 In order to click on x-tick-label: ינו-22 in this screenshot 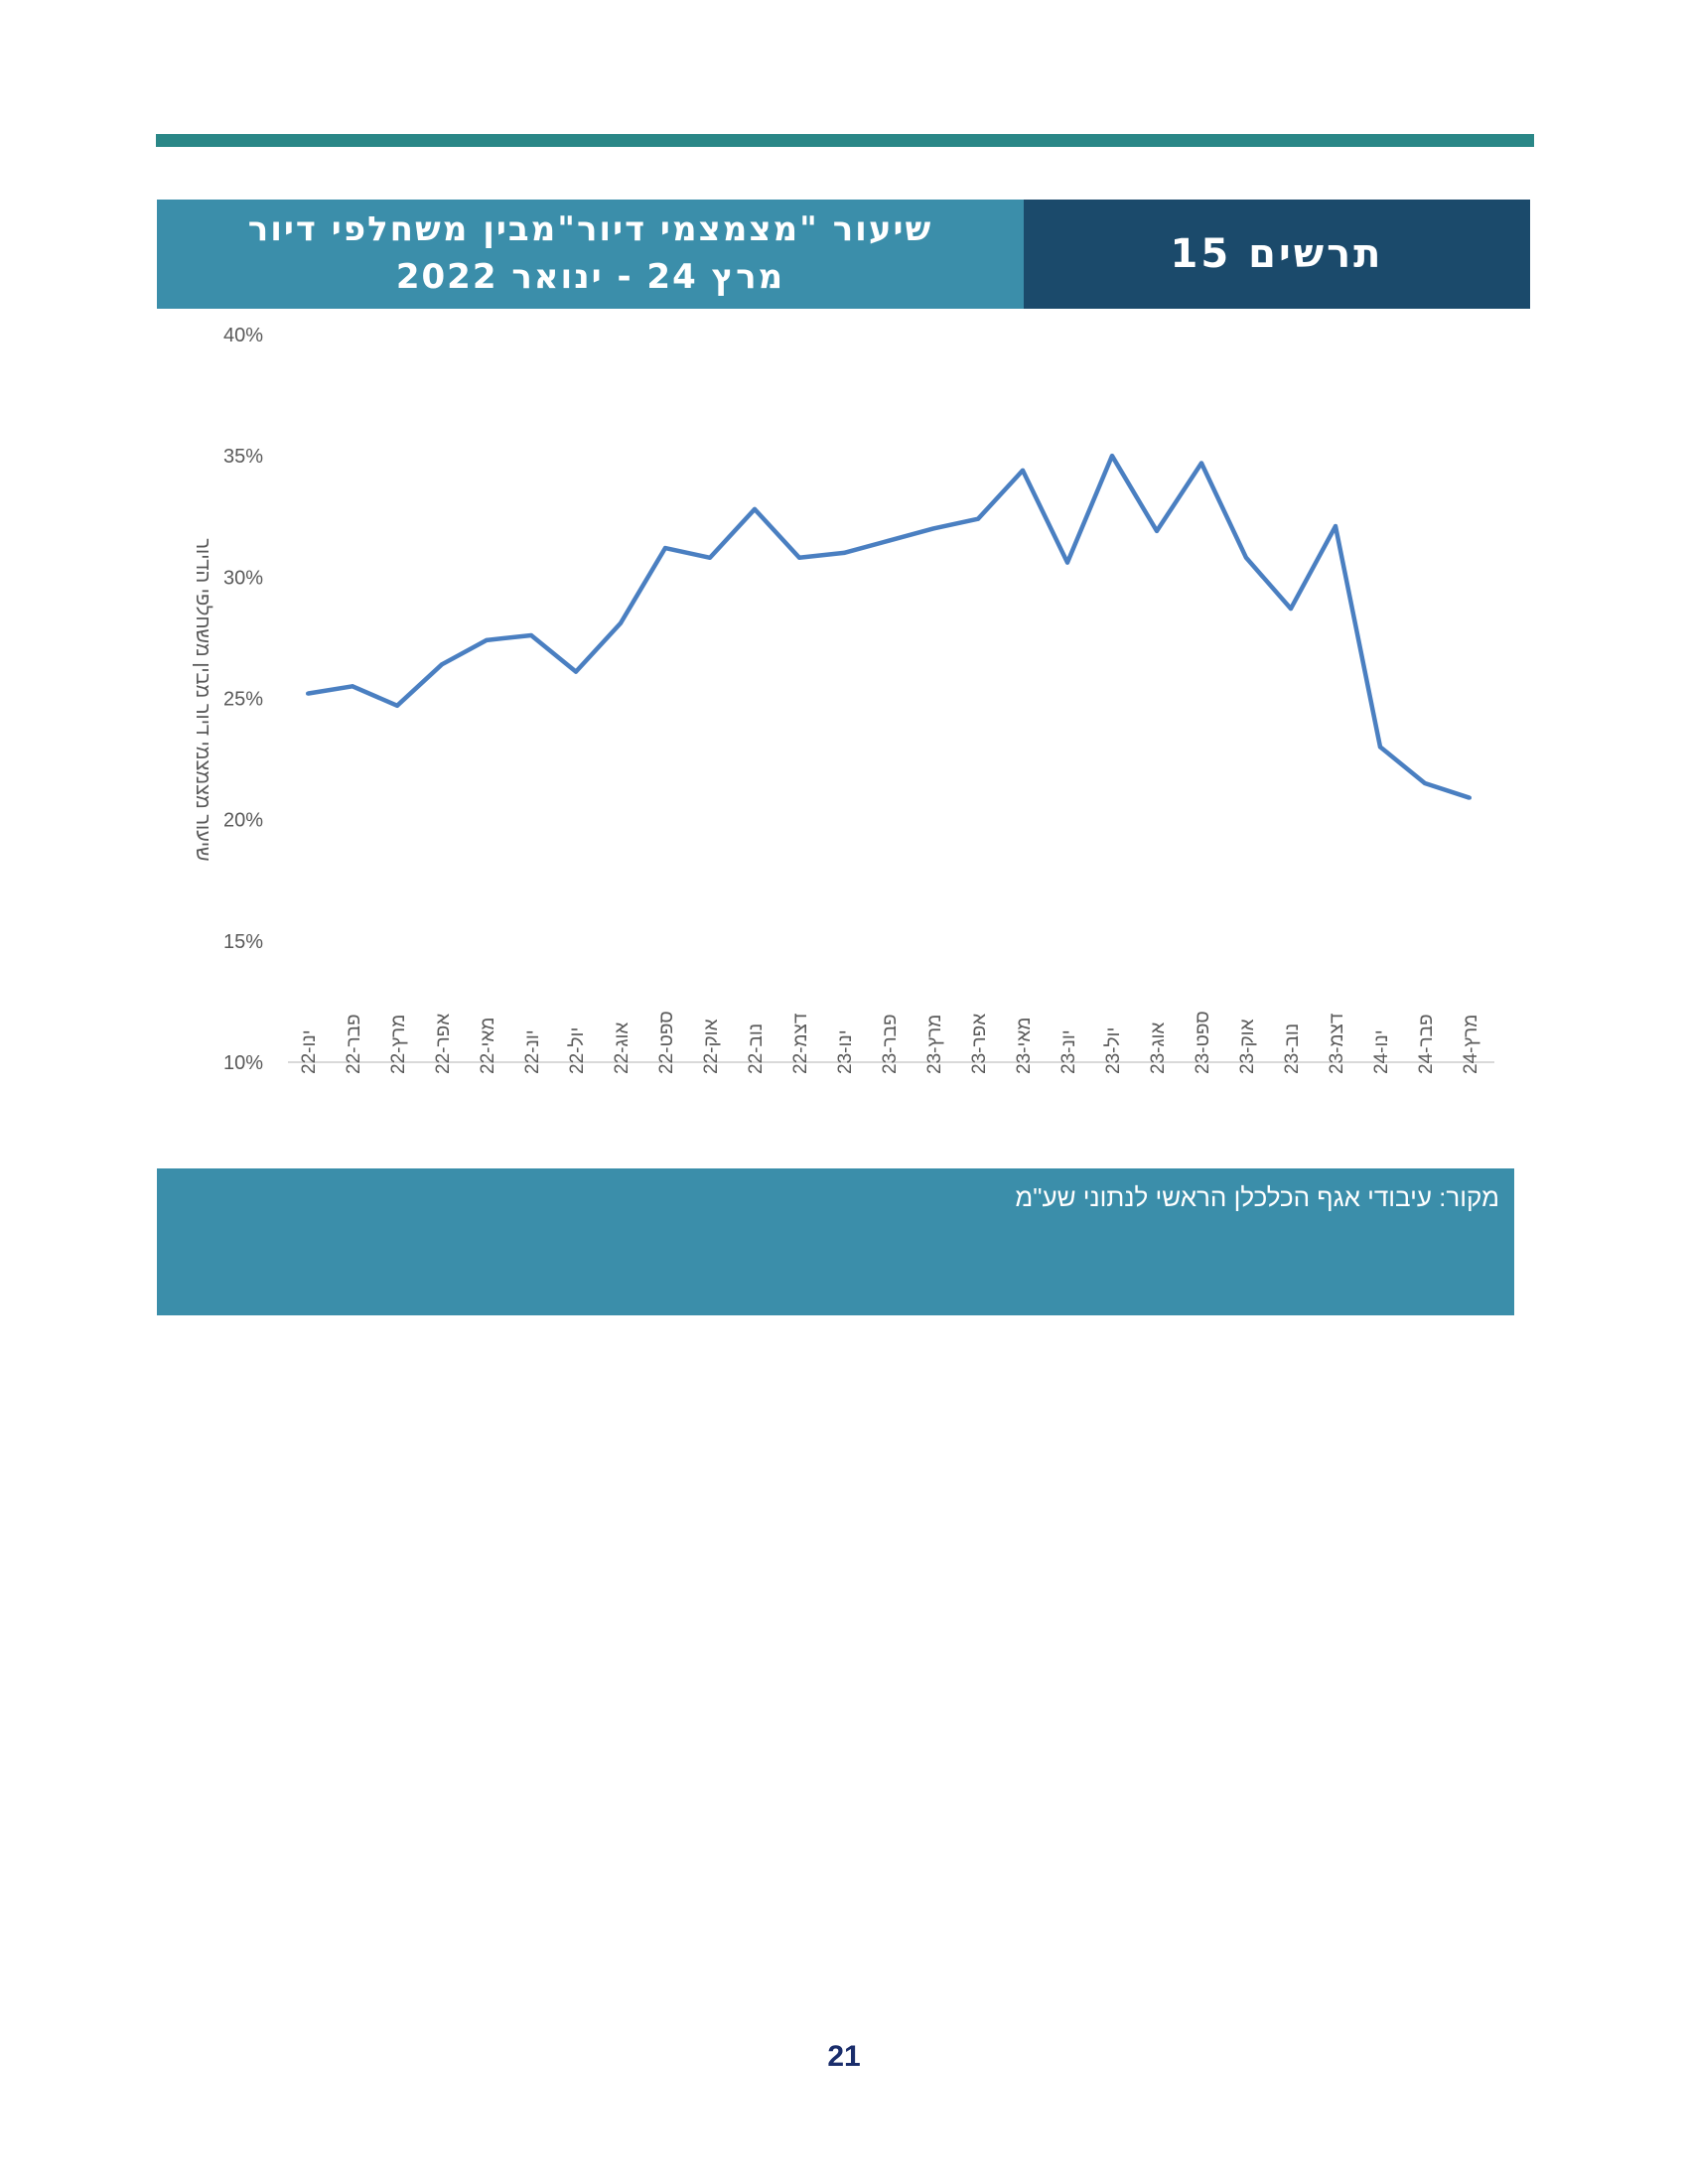, I will do `click(309, 1051)`.